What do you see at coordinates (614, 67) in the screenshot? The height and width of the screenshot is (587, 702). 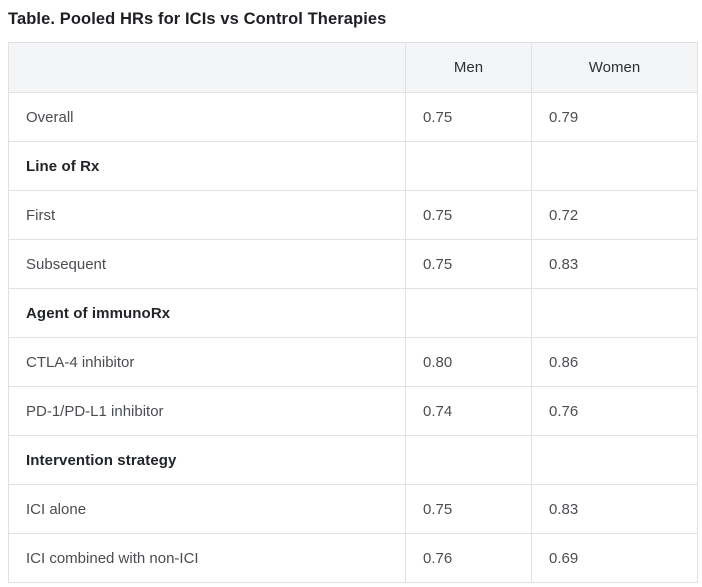 I see `header-cell-women: Women` at bounding box center [614, 67].